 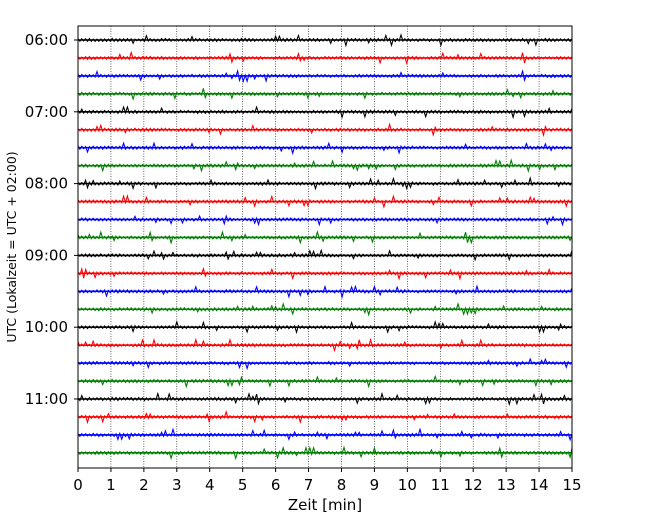 What do you see at coordinates (342, 485) in the screenshot?
I see `x-tick-label: 8` at bounding box center [342, 485].